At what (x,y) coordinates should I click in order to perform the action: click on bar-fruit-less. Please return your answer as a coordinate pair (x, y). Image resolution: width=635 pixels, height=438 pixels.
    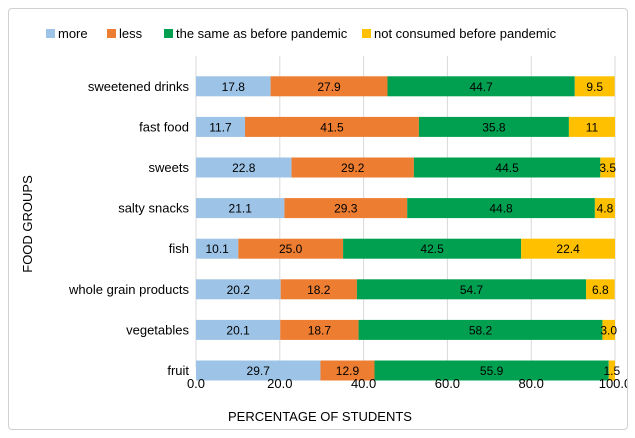
    Looking at the image, I should click on (347, 370).